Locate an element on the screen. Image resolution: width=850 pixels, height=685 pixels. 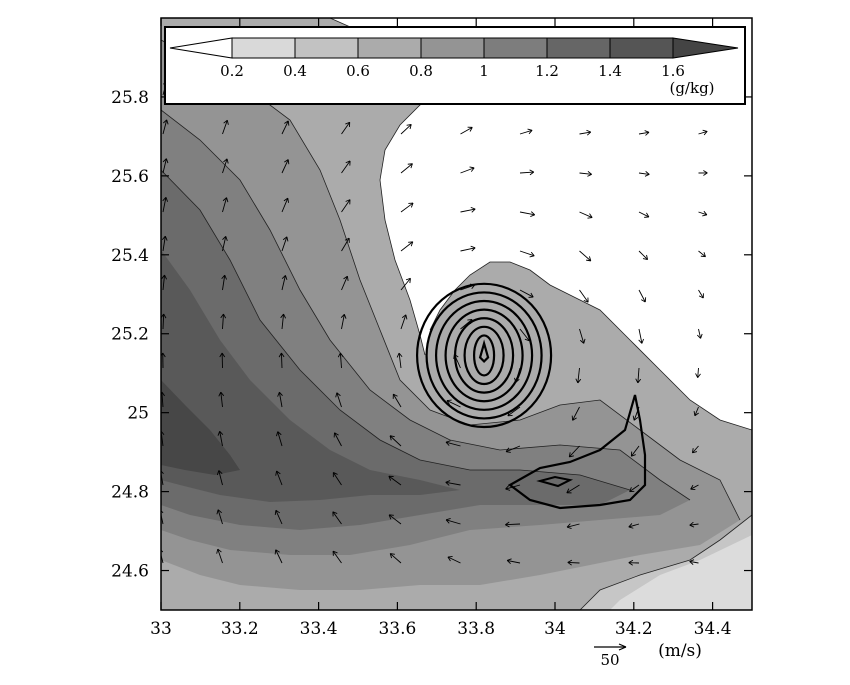
colorbar-level-label: 0.6 is located at coordinates (358, 71).